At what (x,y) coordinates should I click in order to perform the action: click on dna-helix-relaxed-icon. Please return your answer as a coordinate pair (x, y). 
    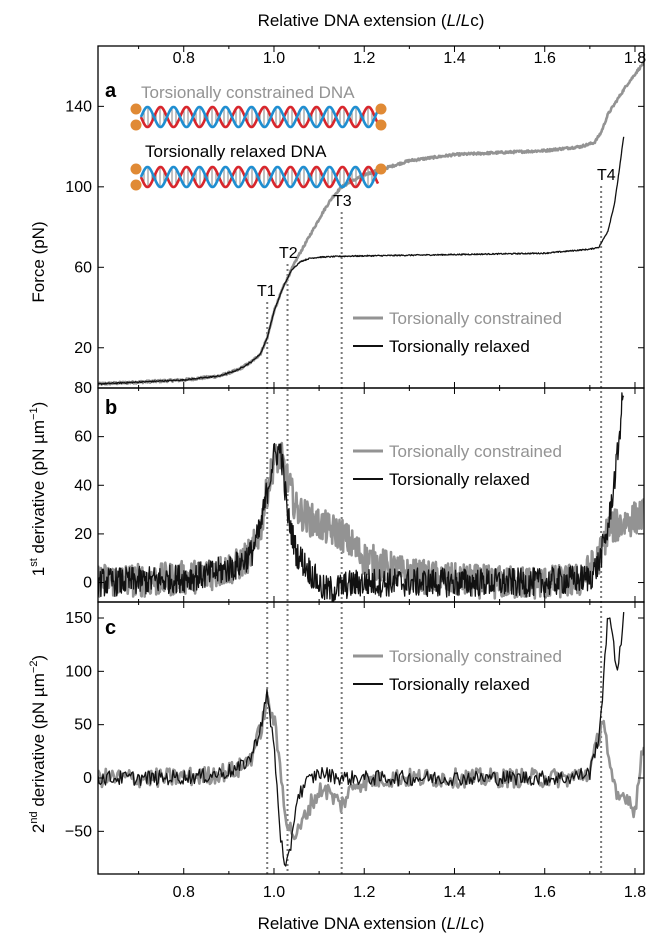
    Looking at the image, I should click on (258, 177).